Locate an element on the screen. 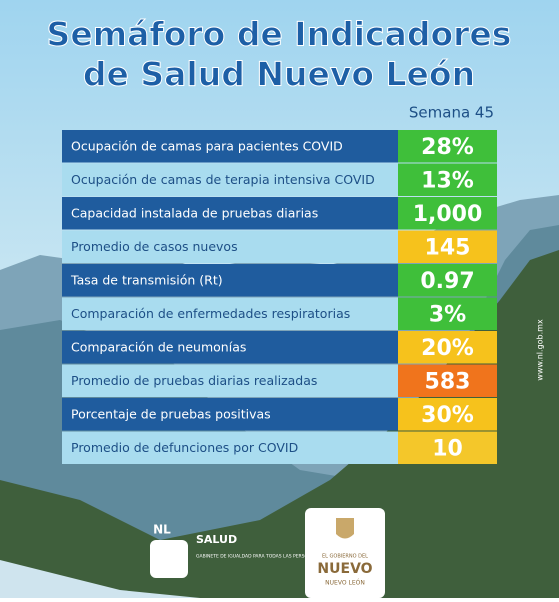 The width and height of the screenshot is (559, 602). indicator-value: 10 is located at coordinates (447, 448).